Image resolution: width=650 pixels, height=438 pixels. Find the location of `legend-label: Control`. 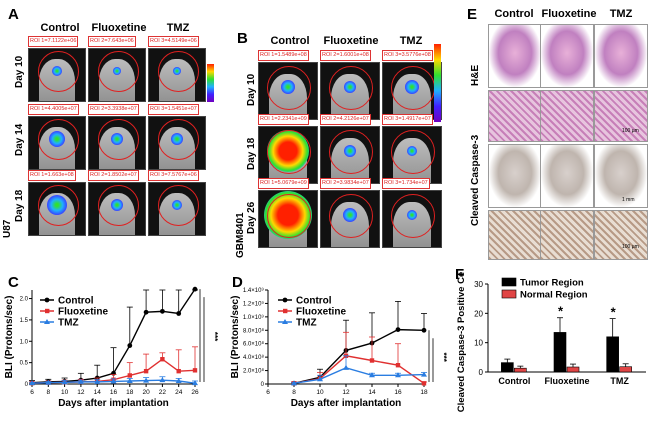

legend-label: Control is located at coordinates (76, 301).